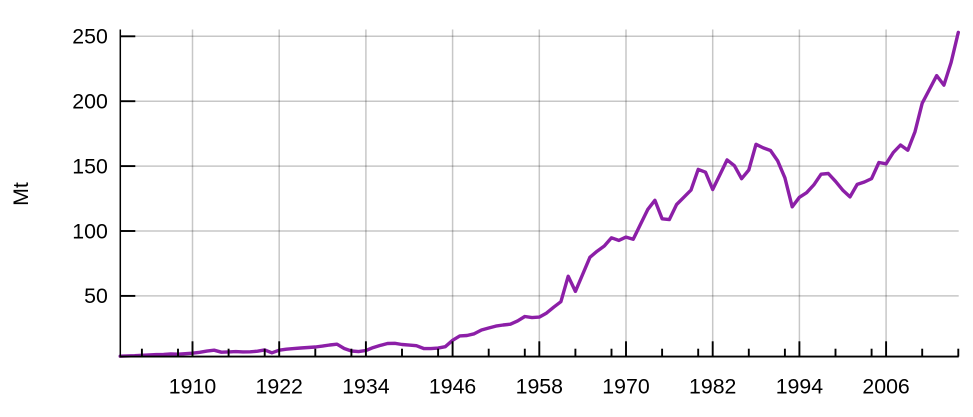  Describe the element at coordinates (90, 102) in the screenshot. I see `svg-text: 200` at that location.